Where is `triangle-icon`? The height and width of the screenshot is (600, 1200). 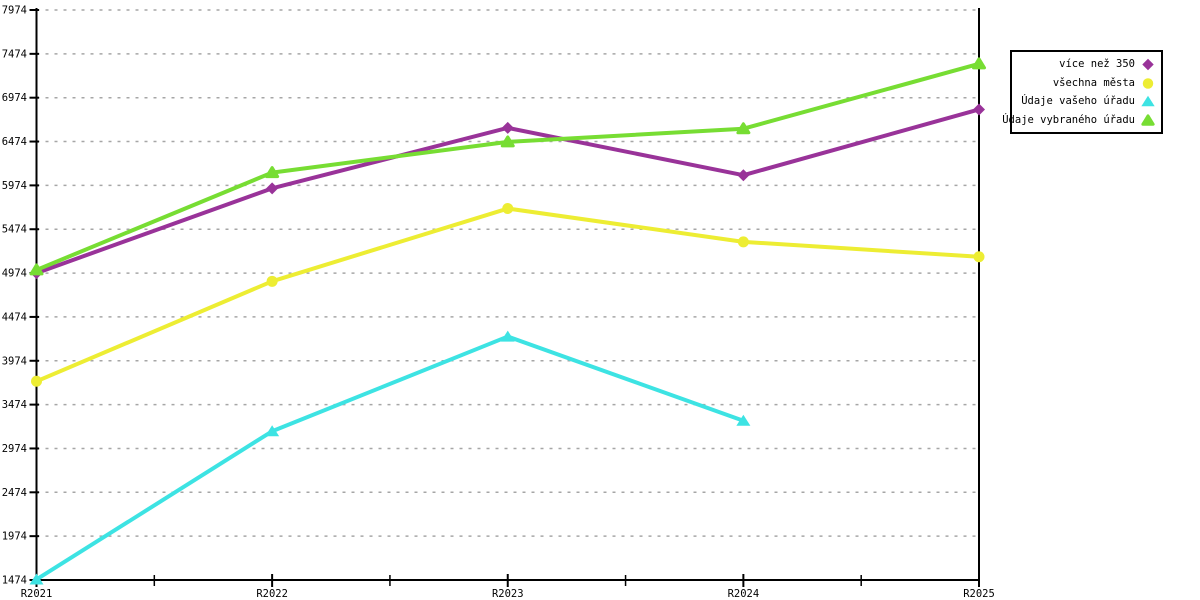
triangle-icon is located at coordinates (1148, 101).